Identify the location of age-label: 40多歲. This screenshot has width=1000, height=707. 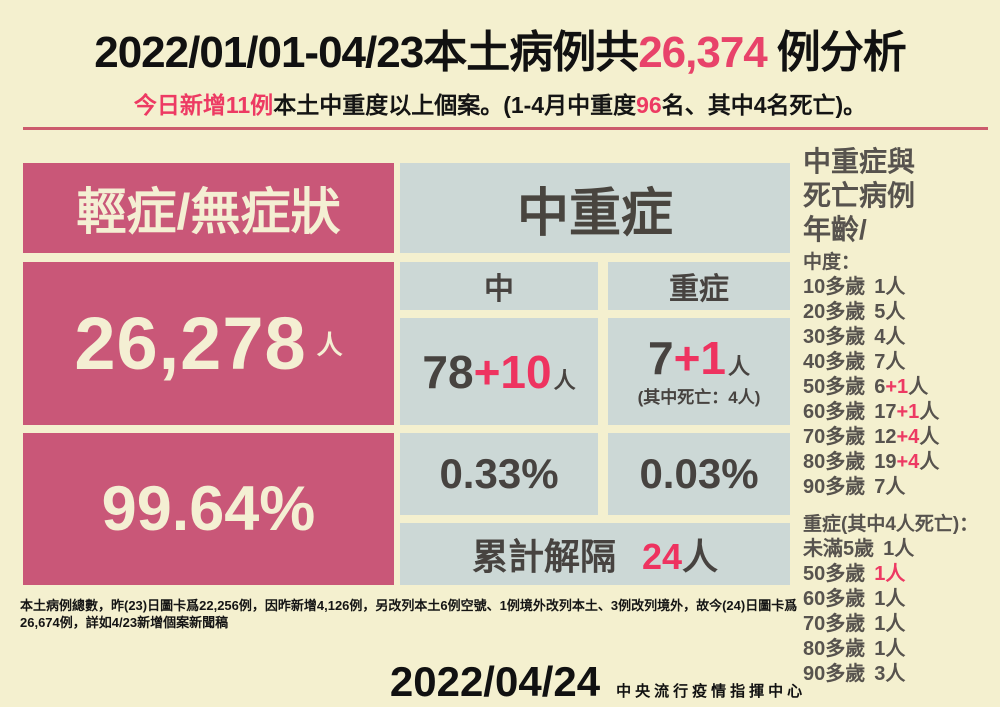
(834, 362).